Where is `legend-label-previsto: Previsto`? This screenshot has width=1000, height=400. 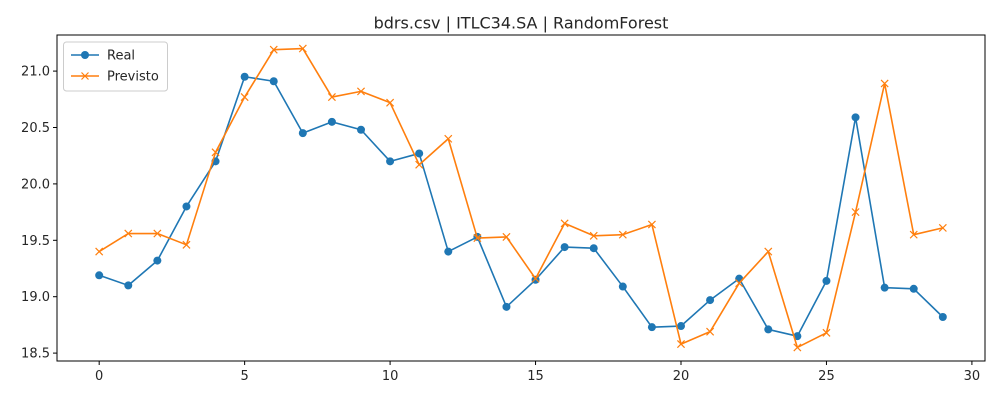
legend-label-previsto: Previsto is located at coordinates (133, 77).